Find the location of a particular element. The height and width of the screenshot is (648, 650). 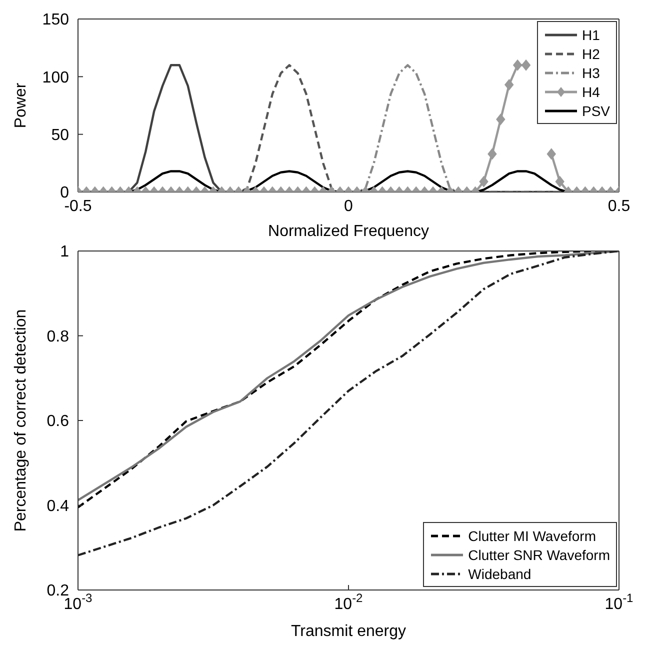

legend-label: H1 is located at coordinates (591, 34).